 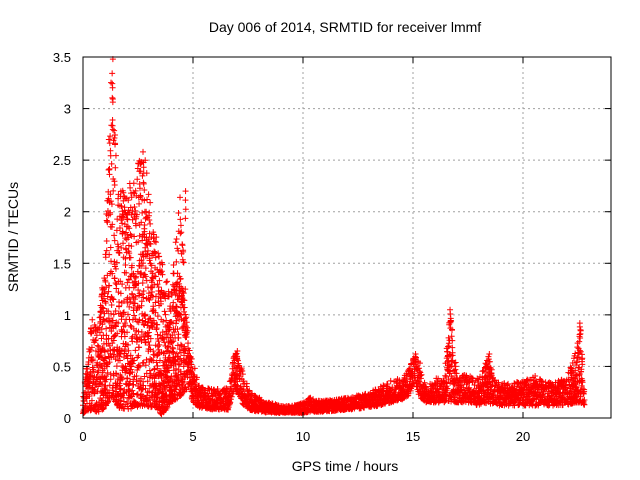 What do you see at coordinates (67, 315) in the screenshot?
I see `y-tick-label: 1` at bounding box center [67, 315].